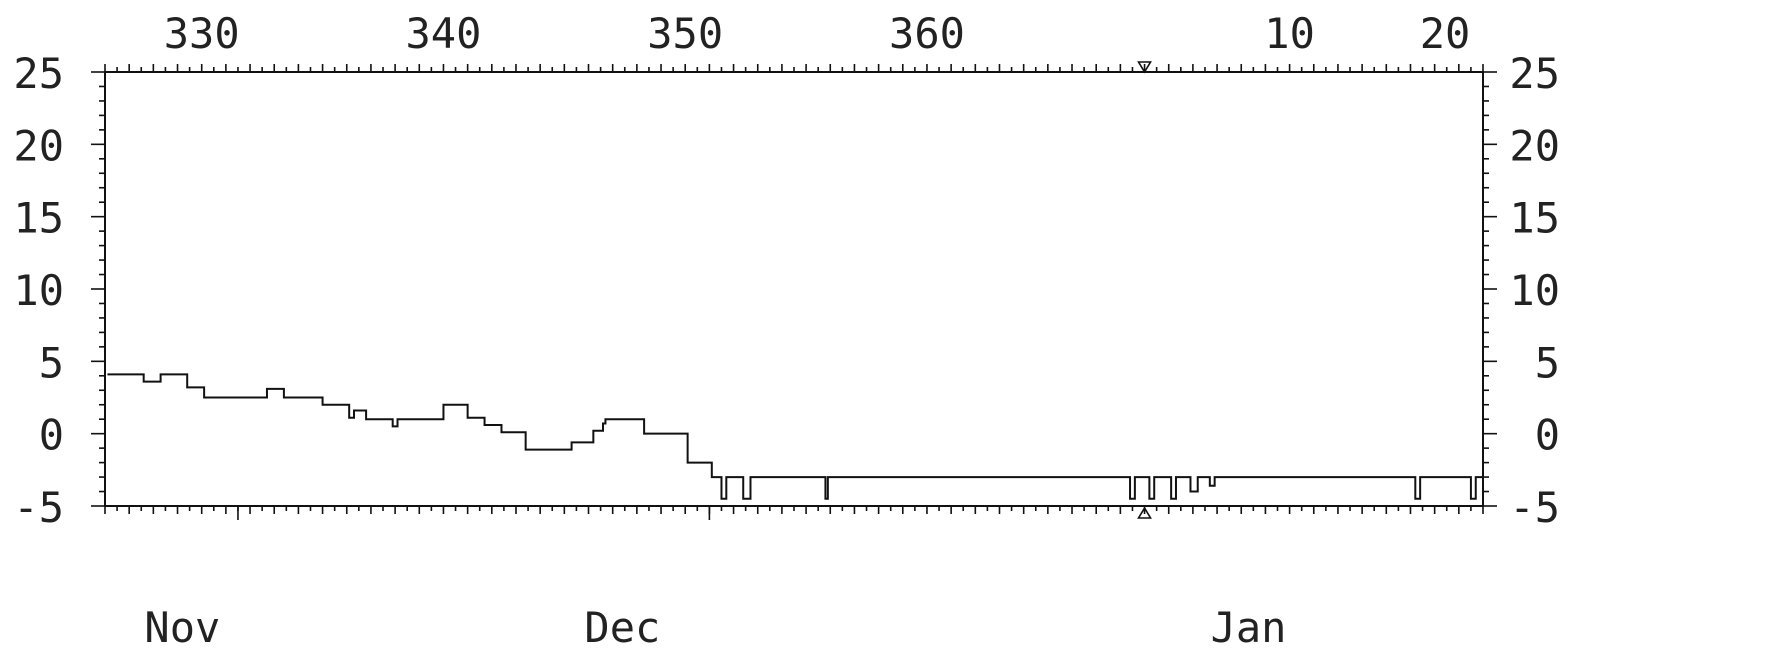 Image resolution: width=1781 pixels, height=653 pixels. Describe the element at coordinates (51, 362) in the screenshot. I see `y-tick-label-left: 5` at that location.